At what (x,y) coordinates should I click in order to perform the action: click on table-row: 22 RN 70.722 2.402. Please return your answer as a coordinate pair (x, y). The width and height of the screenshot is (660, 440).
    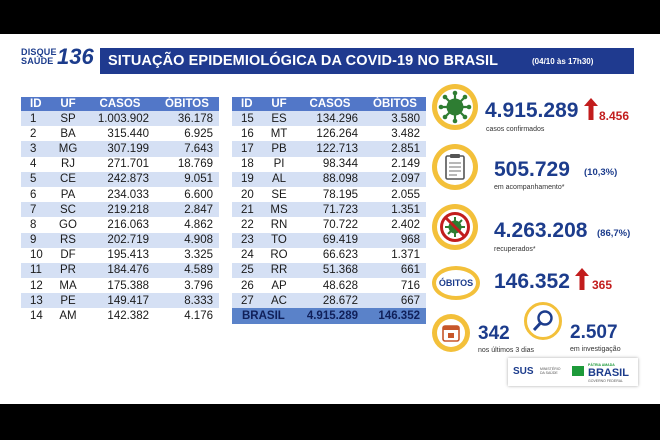
    Looking at the image, I should click on (329, 225).